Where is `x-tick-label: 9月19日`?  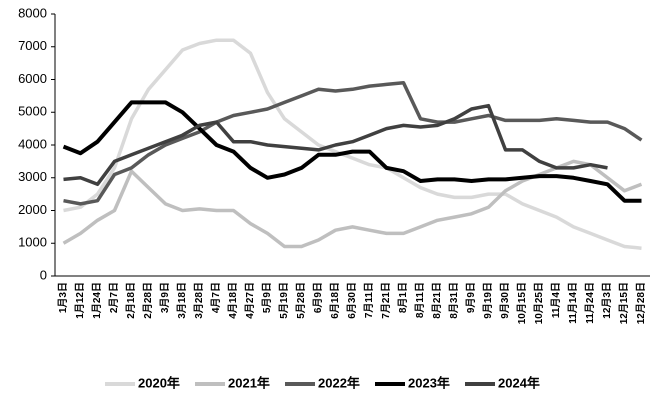 x-tick-label: 9月19日 is located at coordinates (488, 300).